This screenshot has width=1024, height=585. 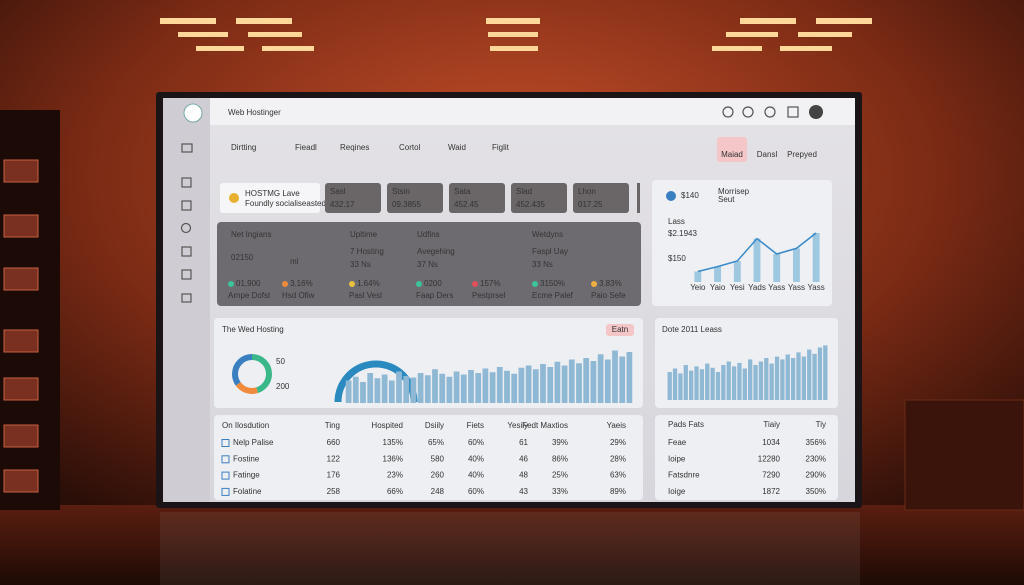 What do you see at coordinates (530, 204) in the screenshot?
I see `stat-value: 452.435` at bounding box center [530, 204].